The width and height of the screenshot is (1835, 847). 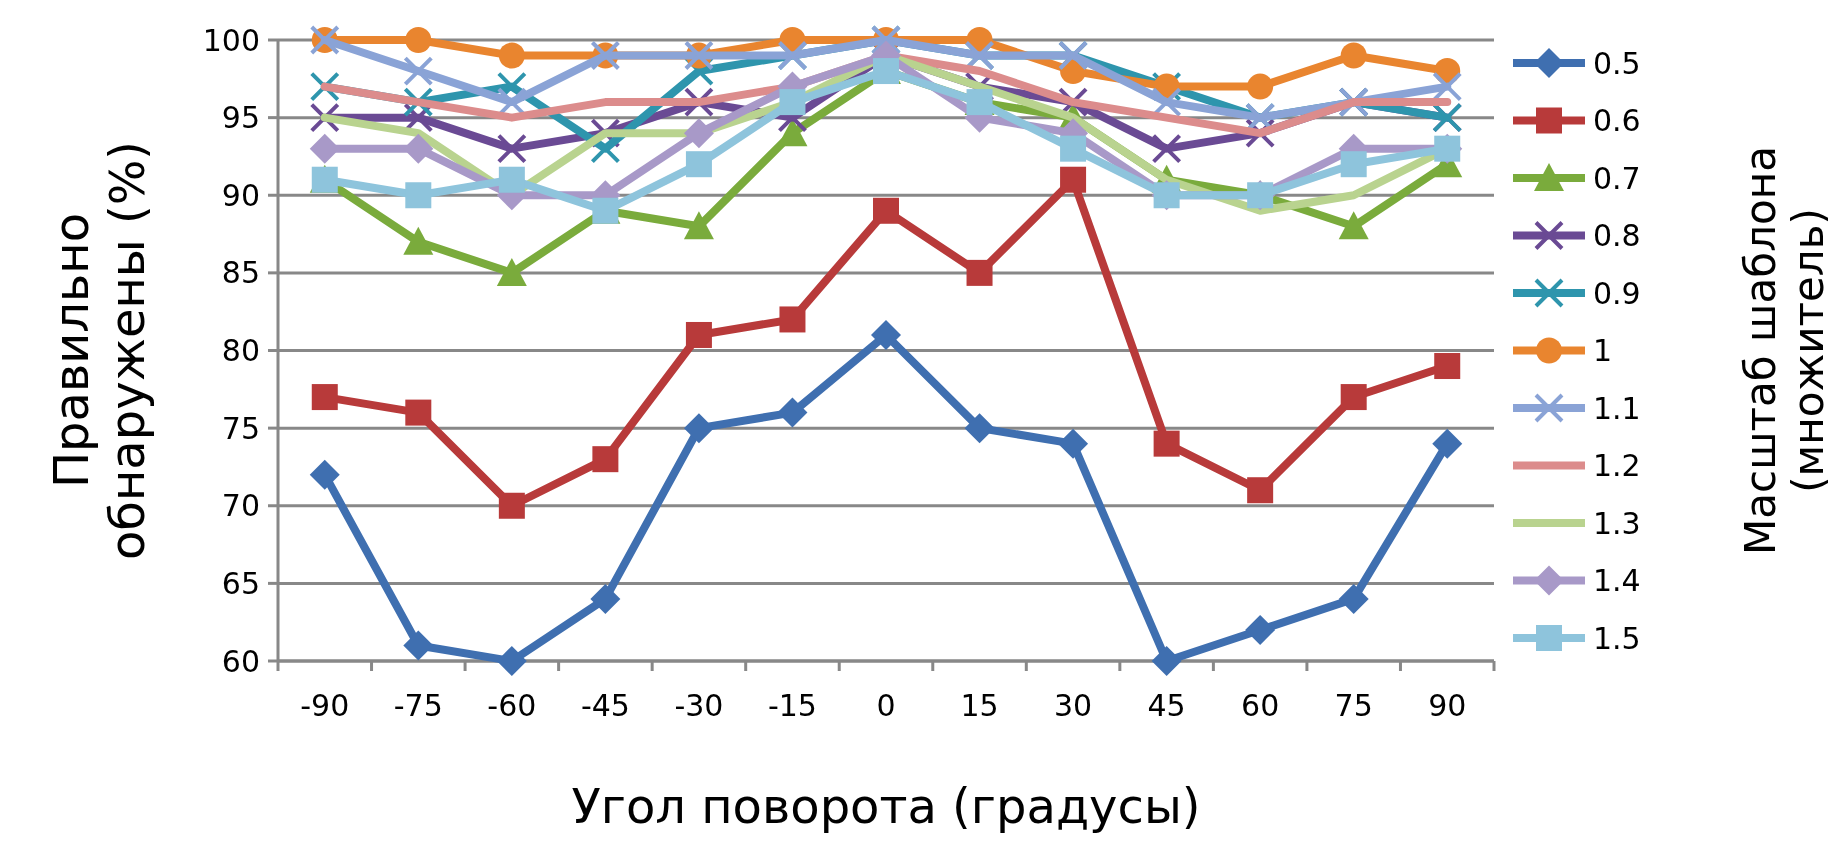 I want to click on legend-label: 1.1, so click(x=1617, y=408).